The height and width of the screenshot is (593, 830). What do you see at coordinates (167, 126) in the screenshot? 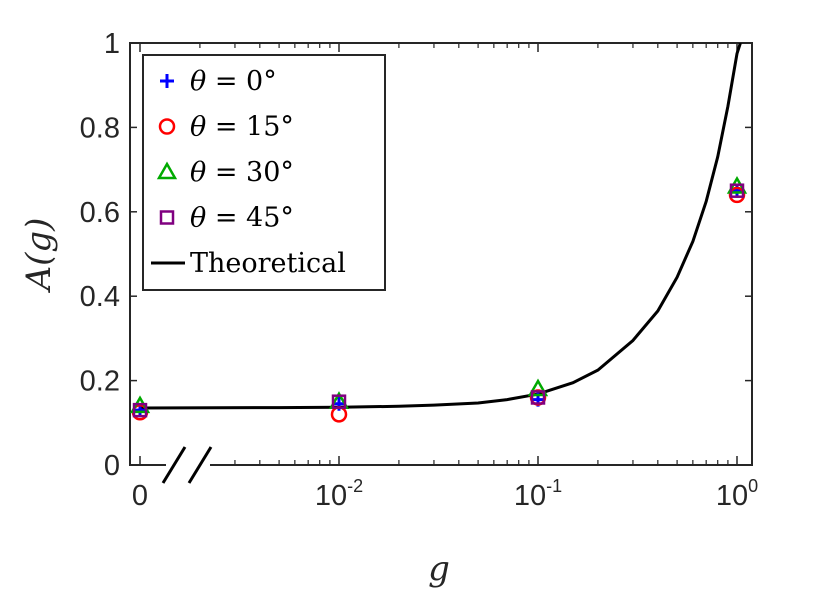
I see `legend-circle-marker` at bounding box center [167, 126].